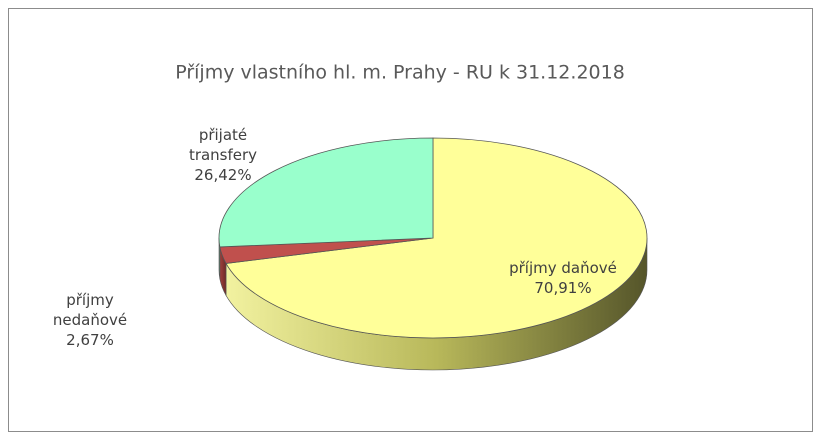  What do you see at coordinates (90, 310) in the screenshot?
I see `category-label: příjmy nedaňové` at bounding box center [90, 310].